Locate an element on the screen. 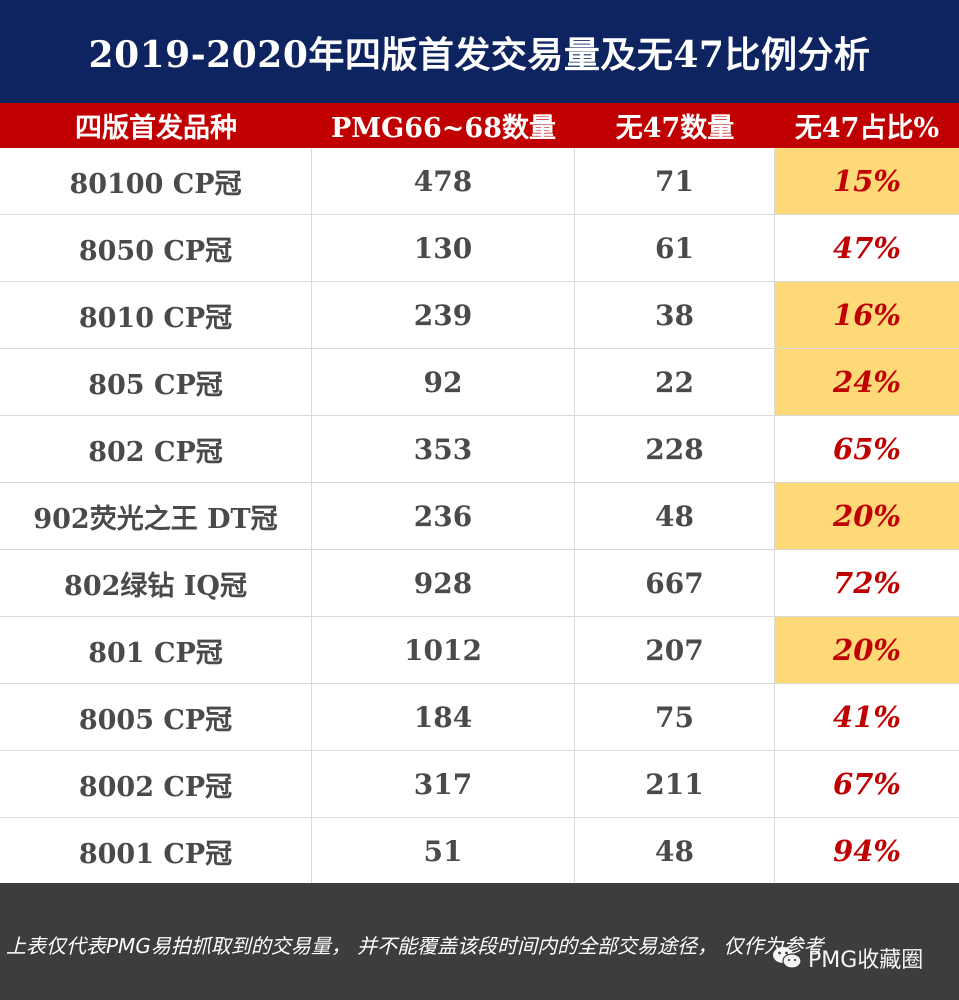 This screenshot has width=959, height=1000. table-row: 801 CP冠 1012 207 20% is located at coordinates (479, 650).